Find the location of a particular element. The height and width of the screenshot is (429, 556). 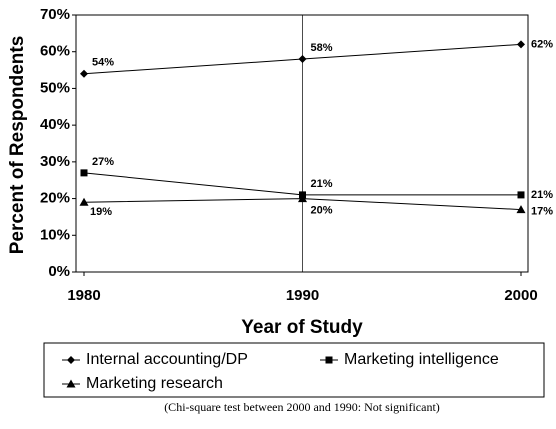

data-label: 54% is located at coordinates (103, 63).